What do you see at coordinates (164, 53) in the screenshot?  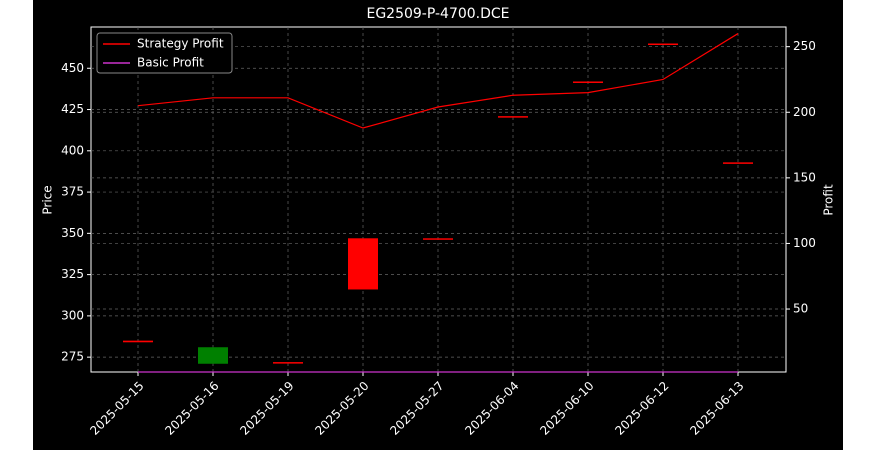 I see `legend-box` at bounding box center [164, 53].